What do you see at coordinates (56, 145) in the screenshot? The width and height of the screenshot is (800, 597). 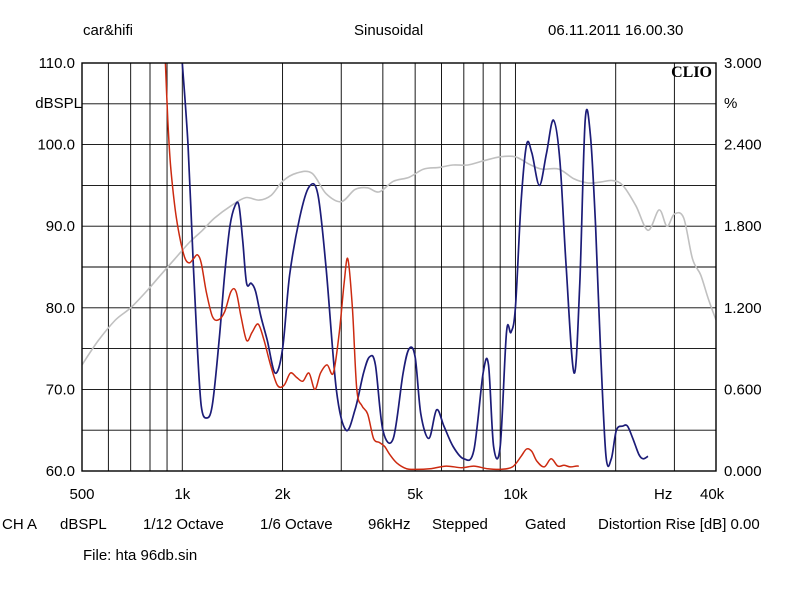 I see `y-tick-left: 100.0` at bounding box center [56, 145].